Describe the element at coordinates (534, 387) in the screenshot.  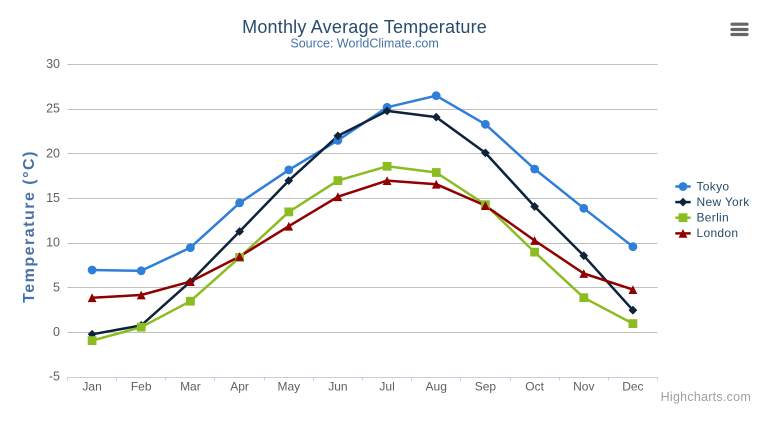
I see `svg-text: Oct` at that location.